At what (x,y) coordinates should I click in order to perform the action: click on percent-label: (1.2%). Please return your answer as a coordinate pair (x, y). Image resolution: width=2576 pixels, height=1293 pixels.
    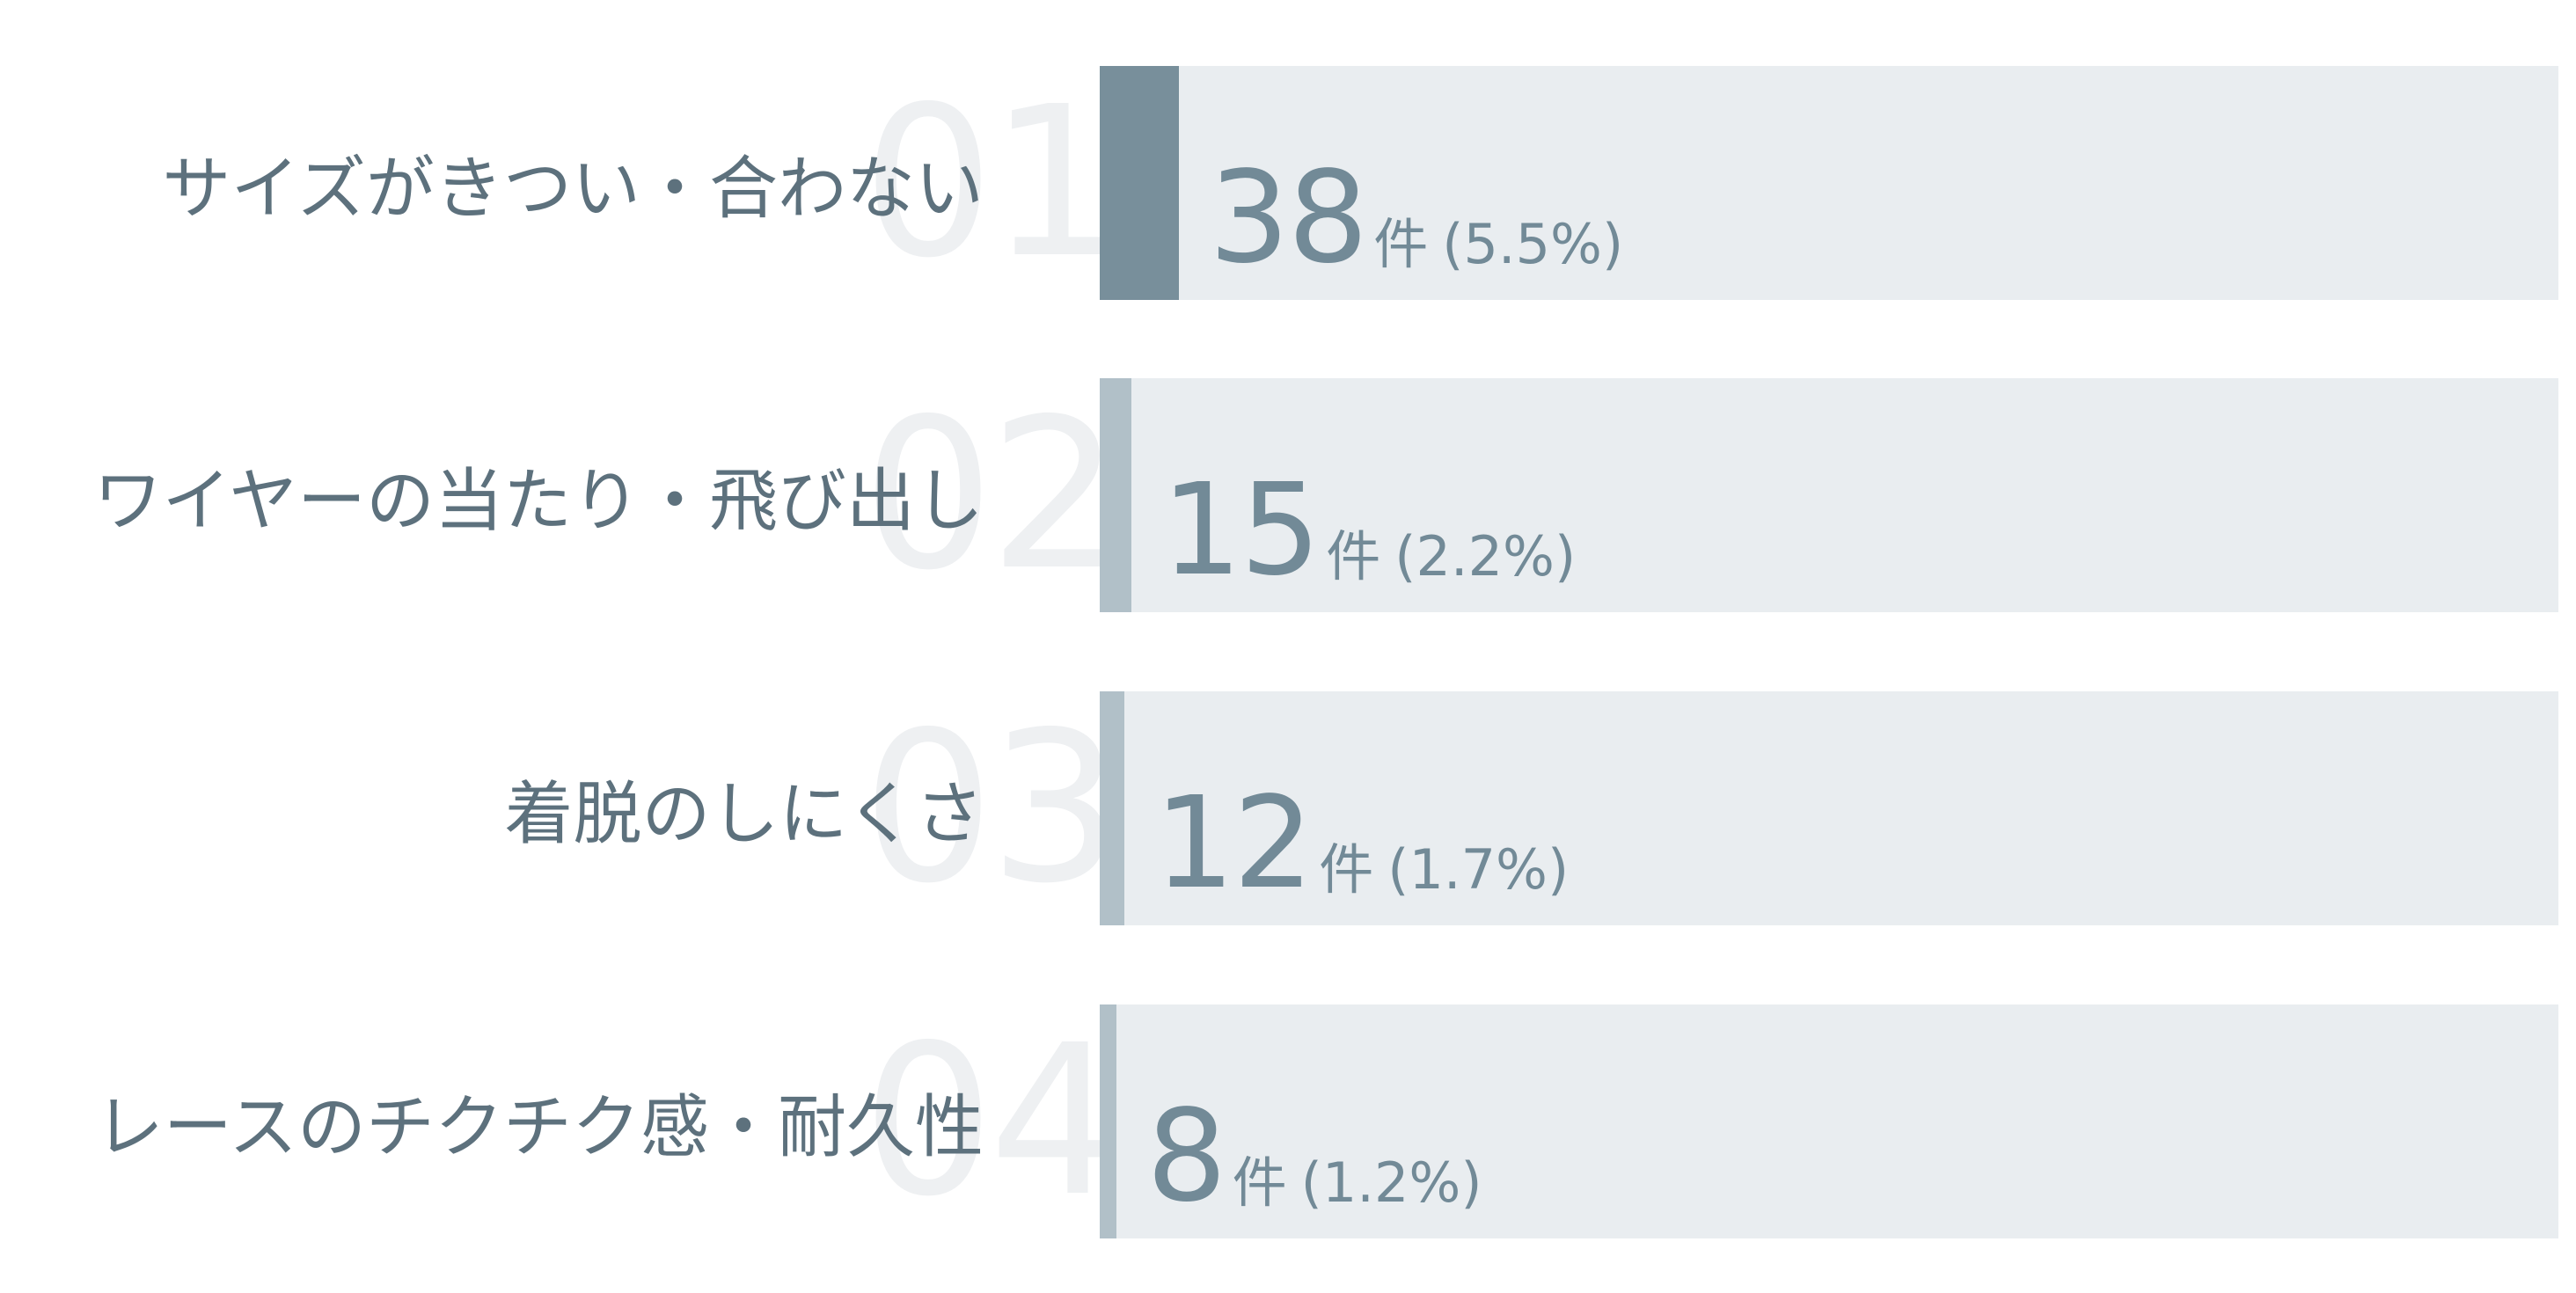
    Looking at the image, I should click on (1391, 1183).